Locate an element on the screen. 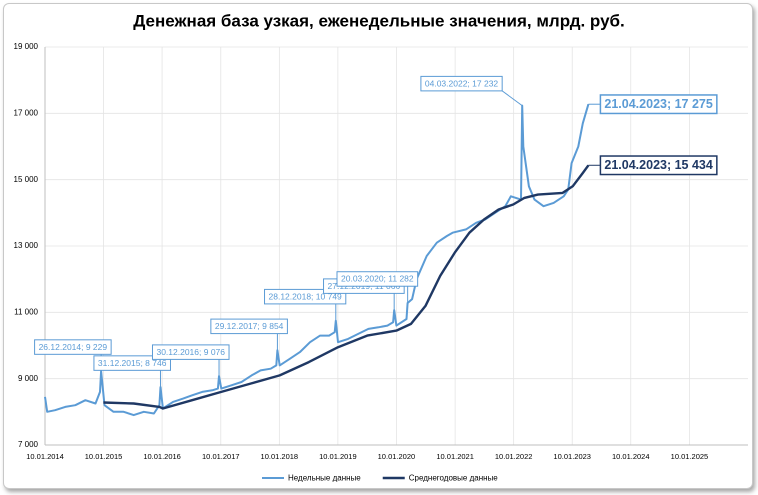  y-tick-label: 17 000 is located at coordinates (26, 112).